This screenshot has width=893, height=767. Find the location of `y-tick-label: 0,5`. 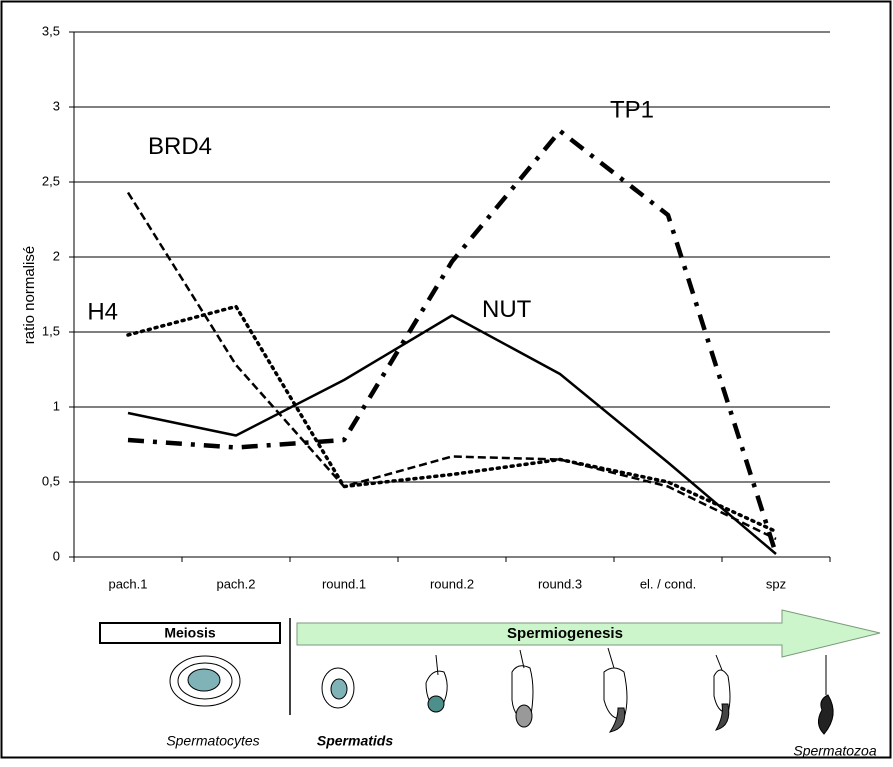

y-tick-label: 0,5 is located at coordinates (51, 480).